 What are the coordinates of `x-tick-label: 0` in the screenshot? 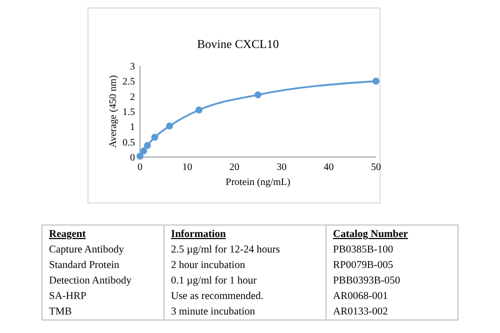 It's located at (140, 167).